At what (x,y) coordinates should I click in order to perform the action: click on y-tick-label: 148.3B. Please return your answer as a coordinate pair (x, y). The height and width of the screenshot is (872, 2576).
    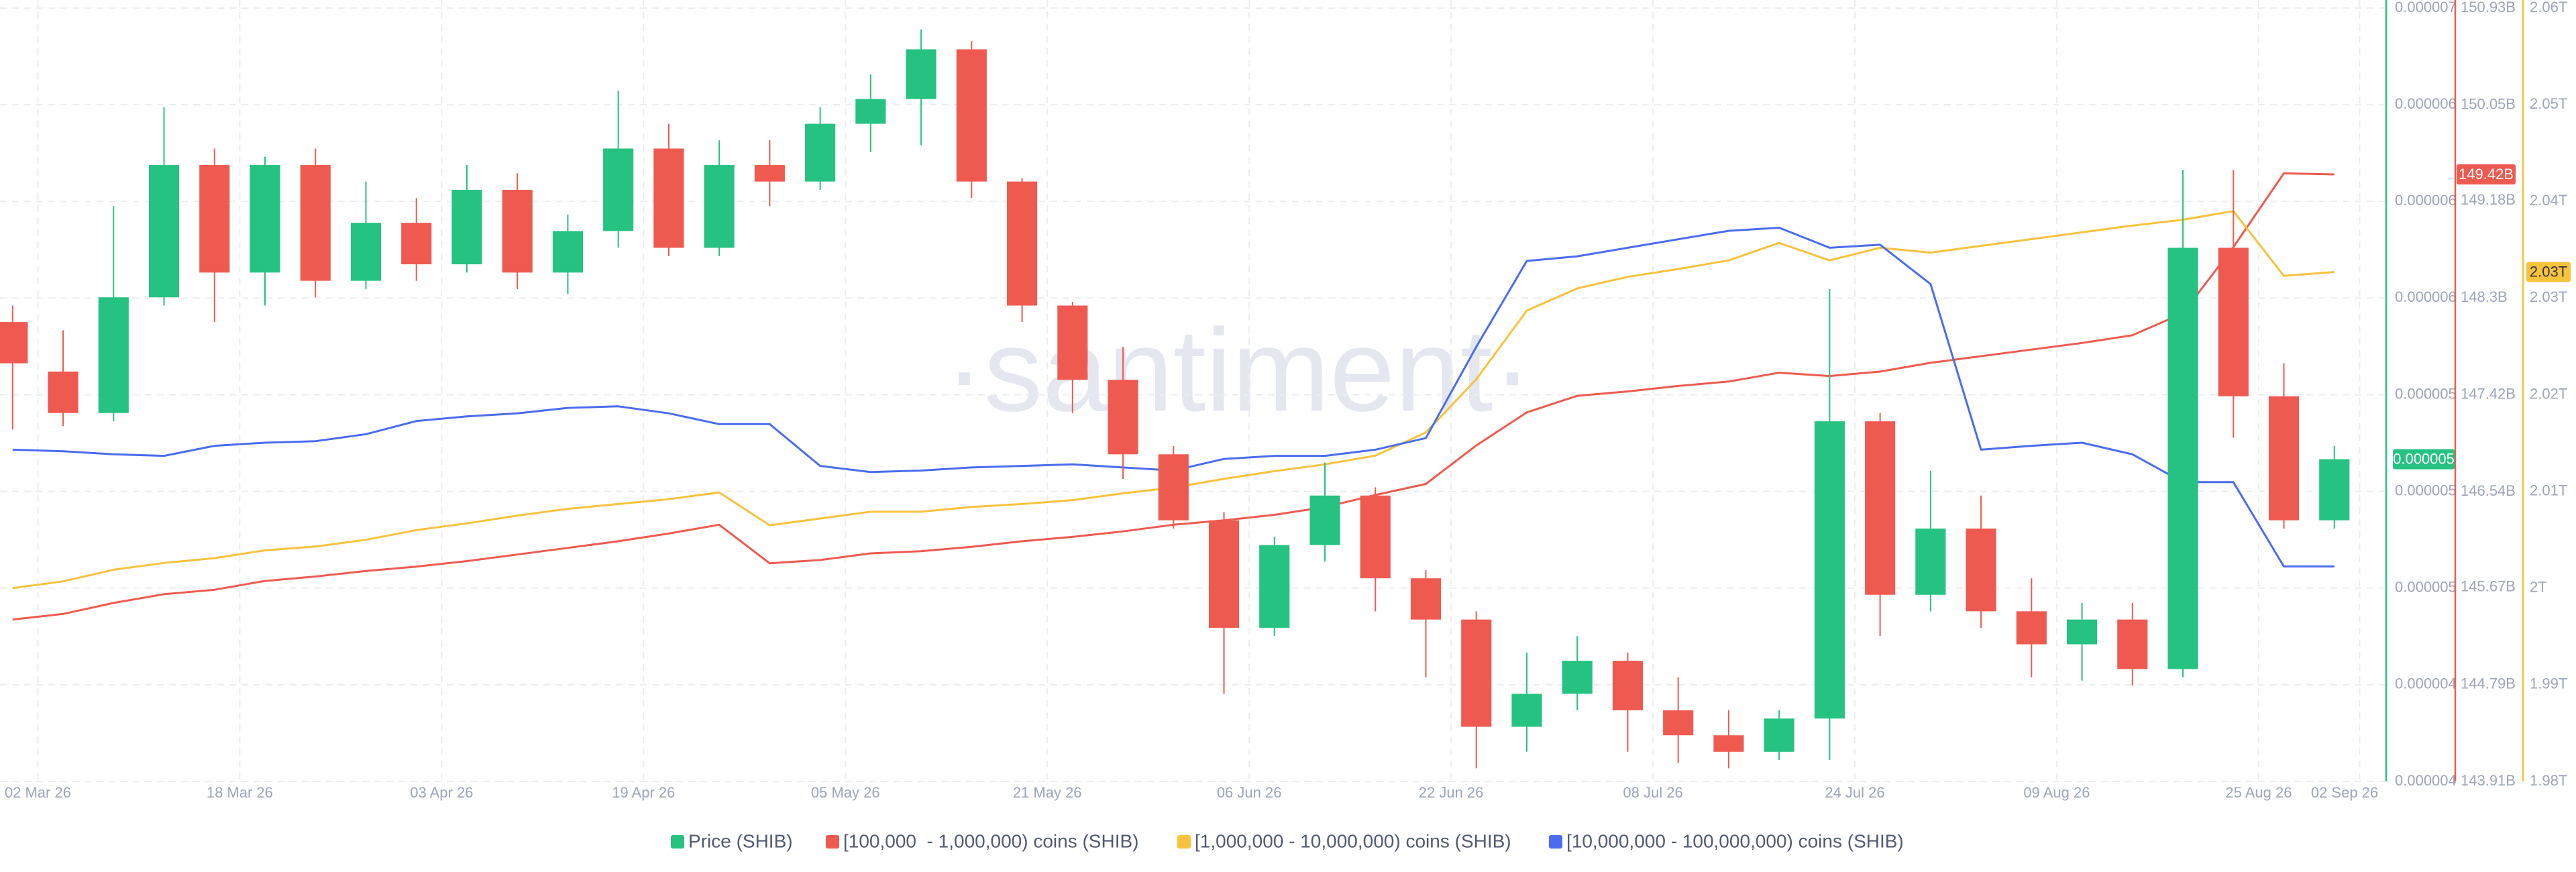
    Looking at the image, I should click on (2484, 296).